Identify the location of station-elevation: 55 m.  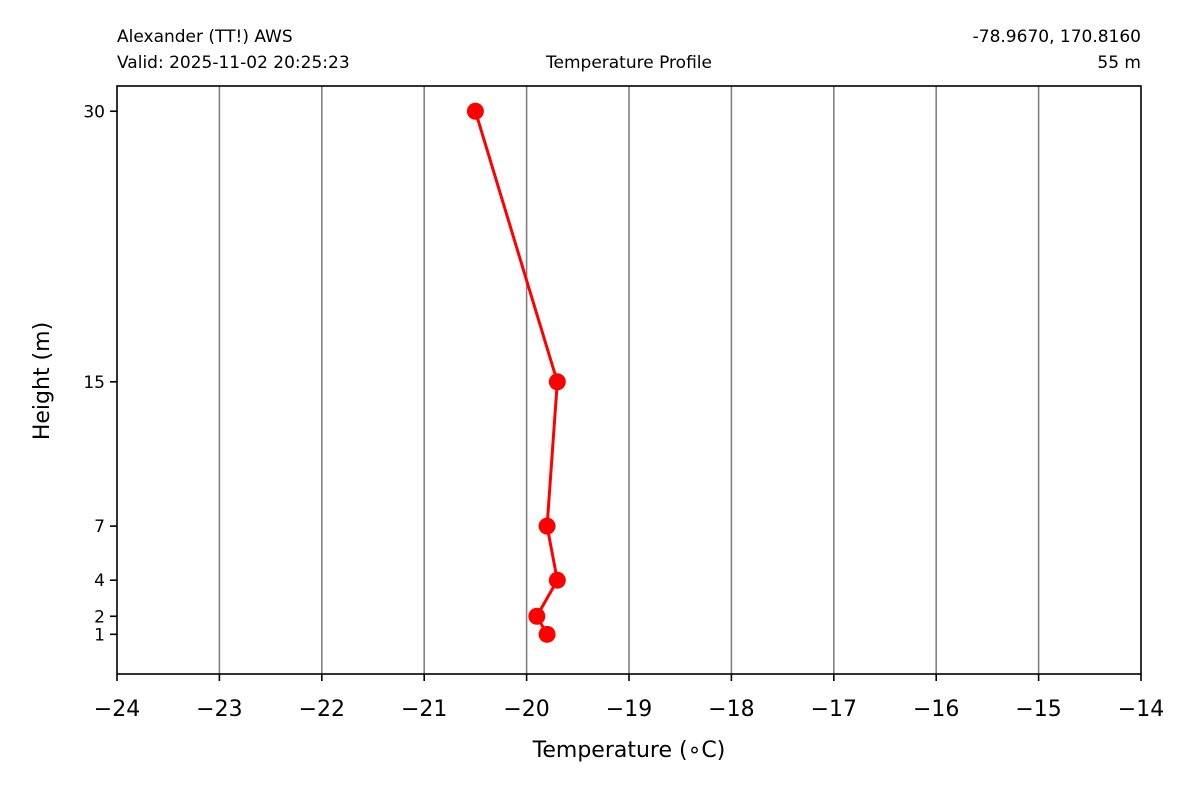
(1119, 63).